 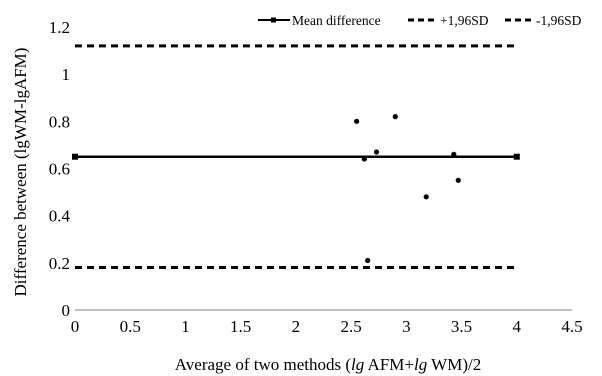 I want to click on x-tick-label: 2, so click(x=296, y=326).